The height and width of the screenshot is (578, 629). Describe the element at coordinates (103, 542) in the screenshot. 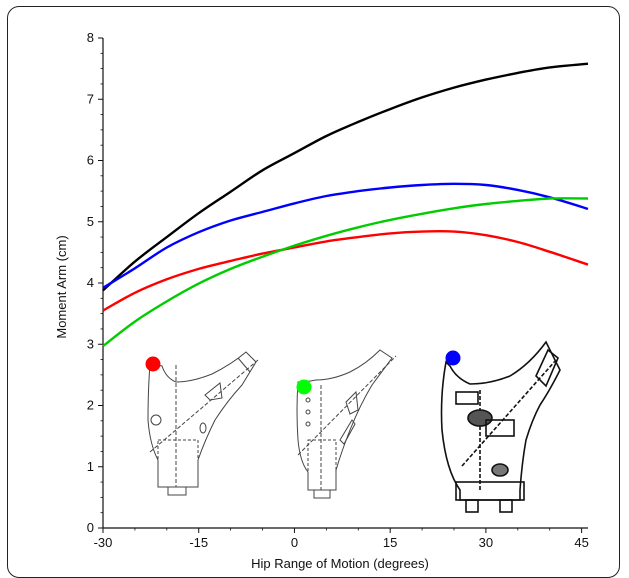

I see `x-tick-label: -30` at that location.